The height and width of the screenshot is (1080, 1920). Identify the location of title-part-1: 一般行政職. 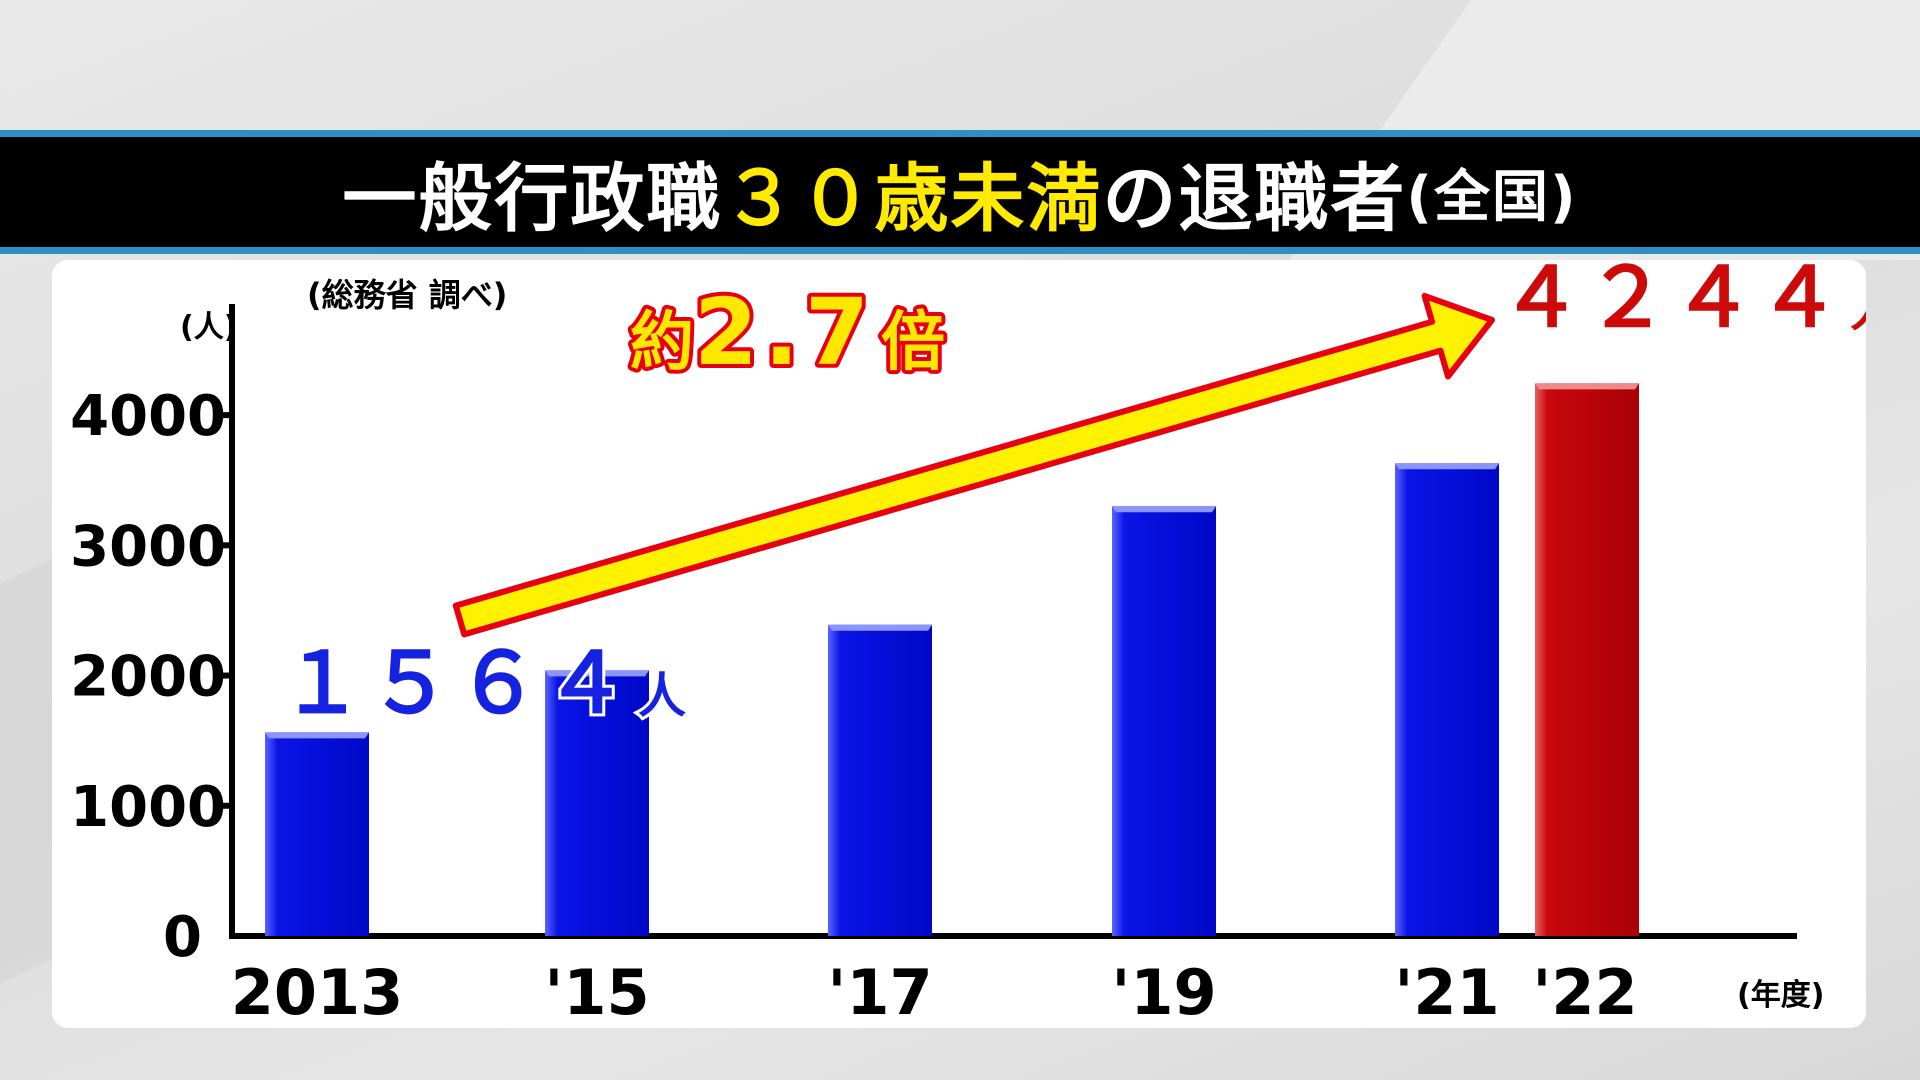
(532, 198).